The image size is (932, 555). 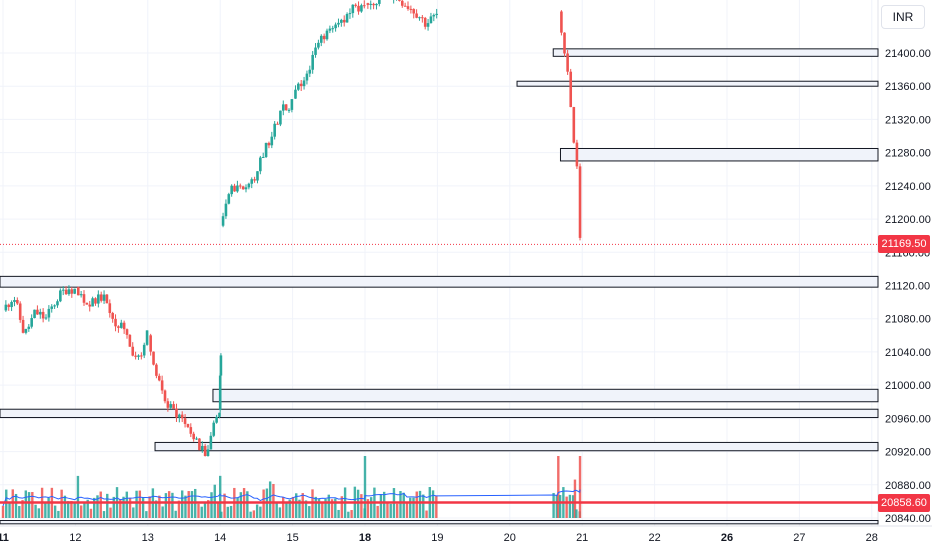 I want to click on current-price-label: 21169.50, so click(x=904, y=244).